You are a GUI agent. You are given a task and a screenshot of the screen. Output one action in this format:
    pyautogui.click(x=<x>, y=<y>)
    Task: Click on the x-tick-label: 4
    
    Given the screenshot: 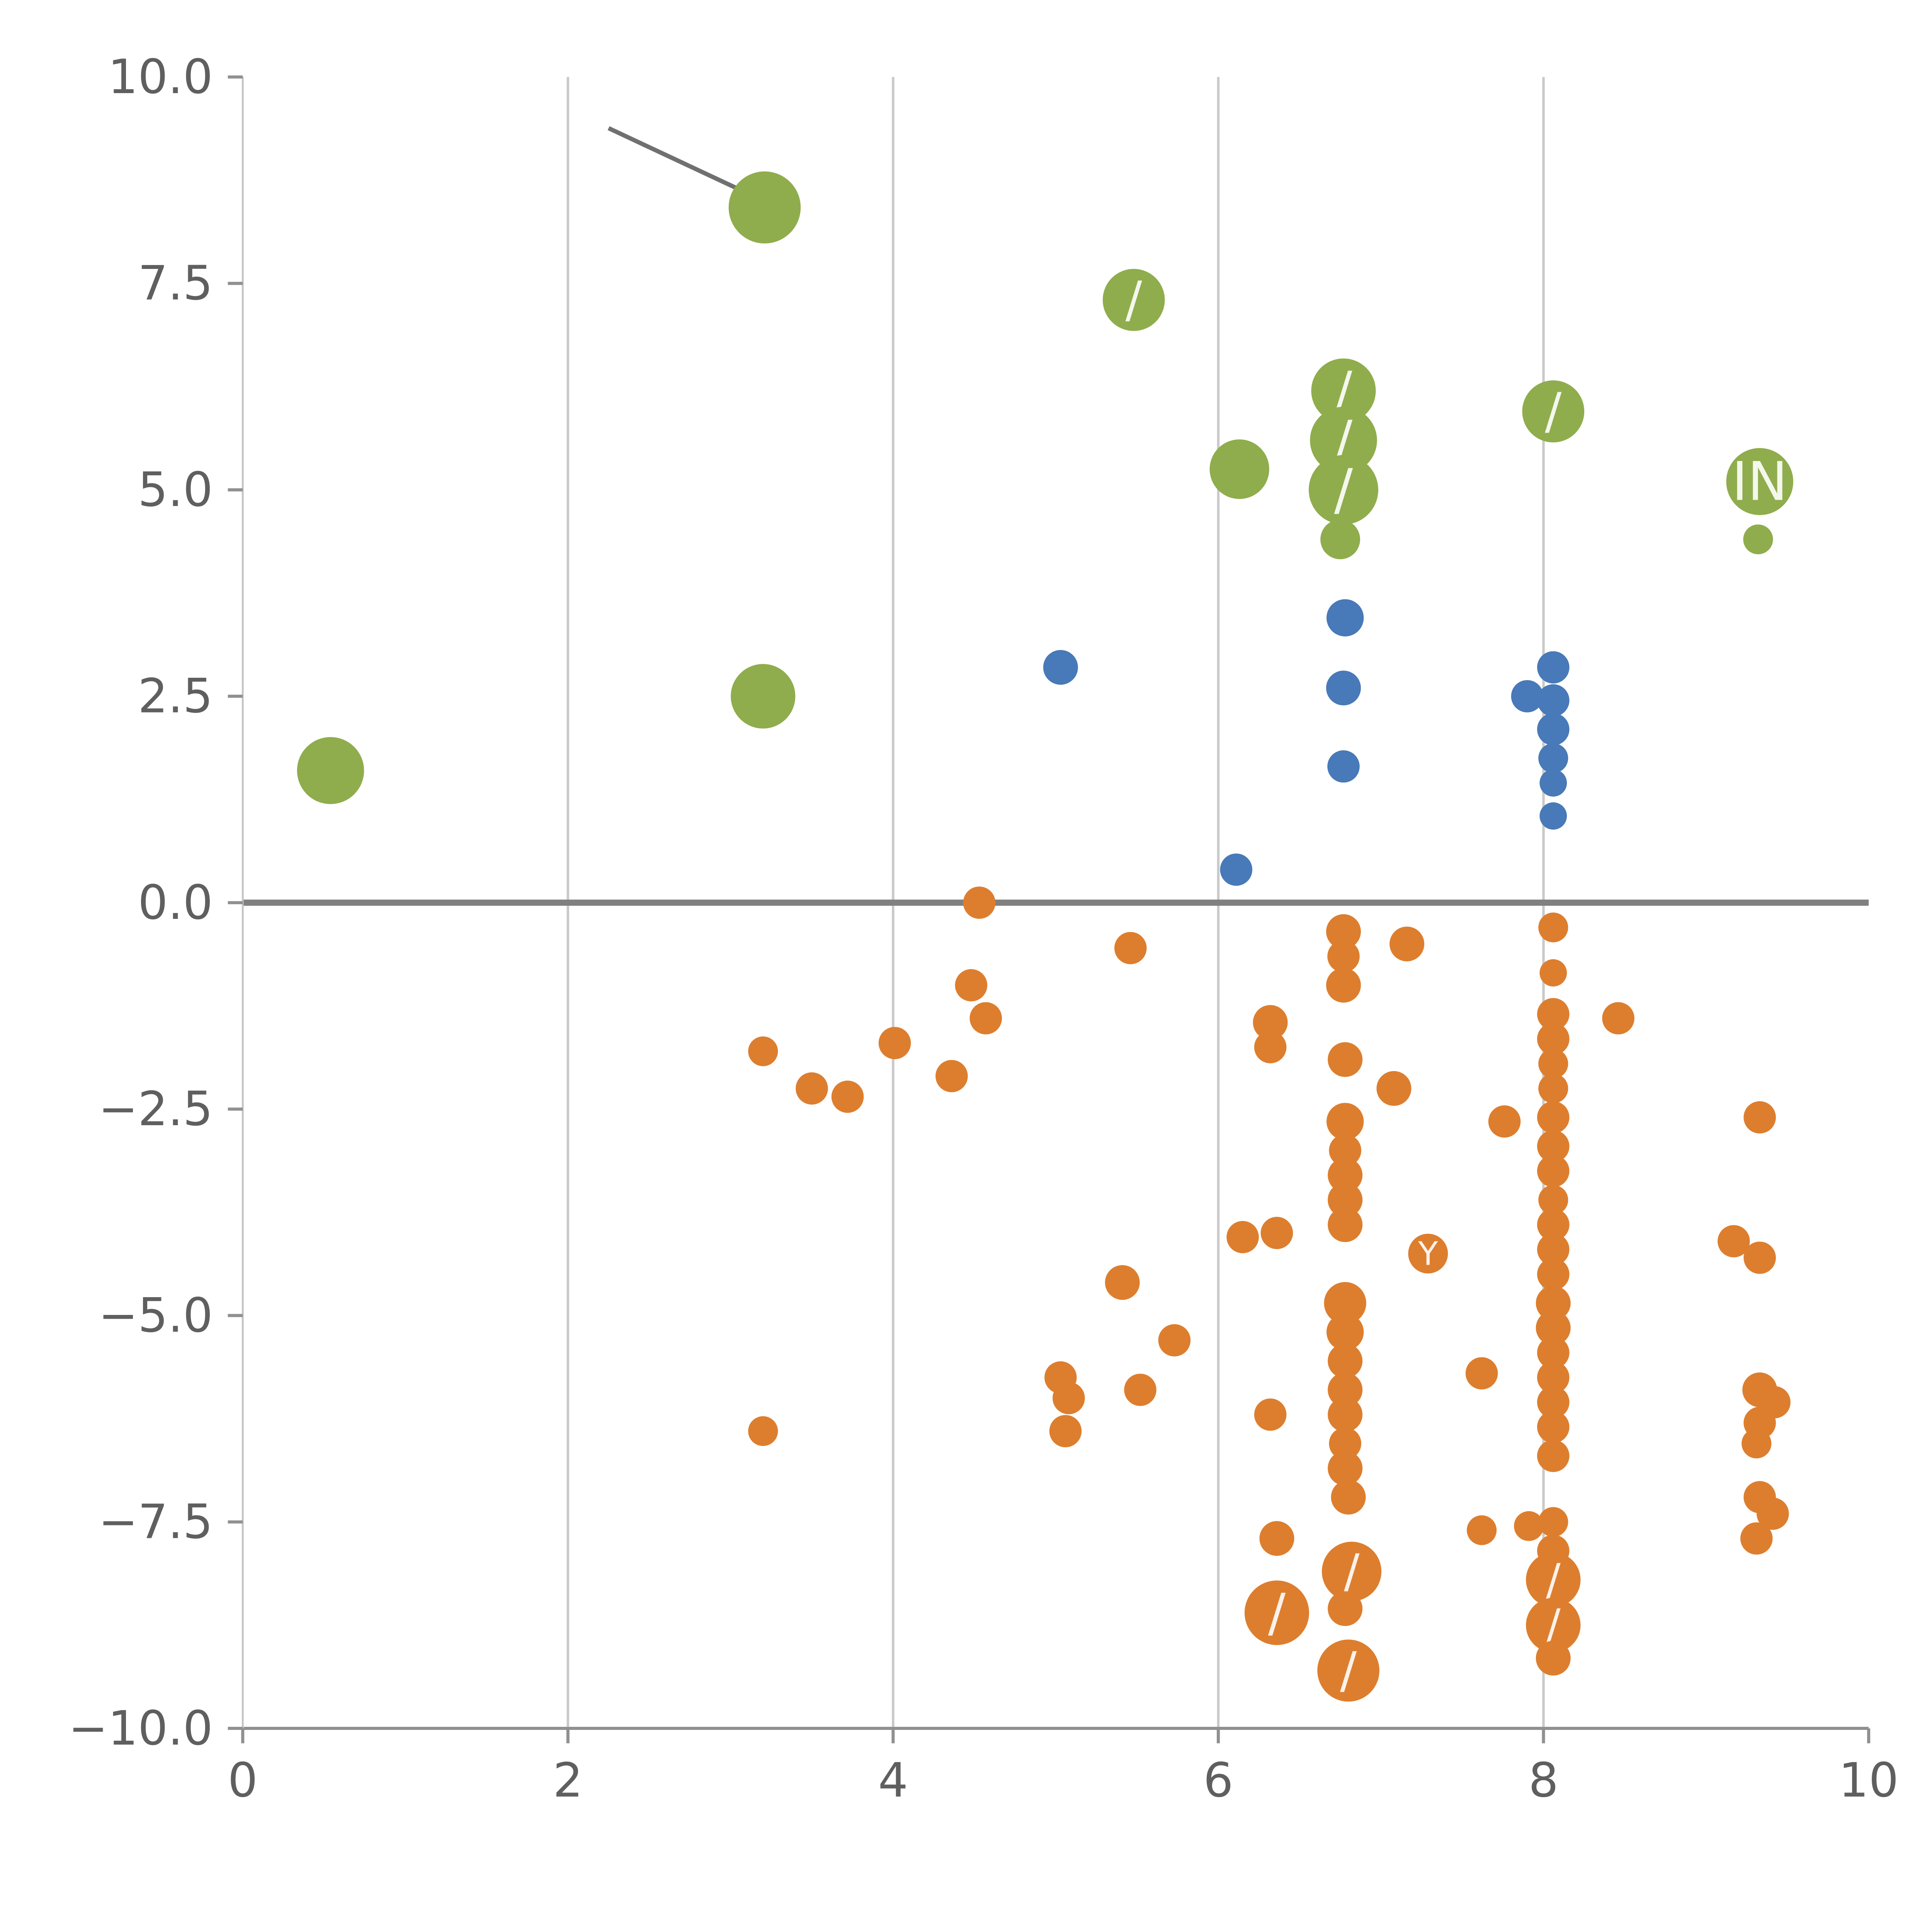 What is the action you would take?
    pyautogui.click(x=893, y=1781)
    